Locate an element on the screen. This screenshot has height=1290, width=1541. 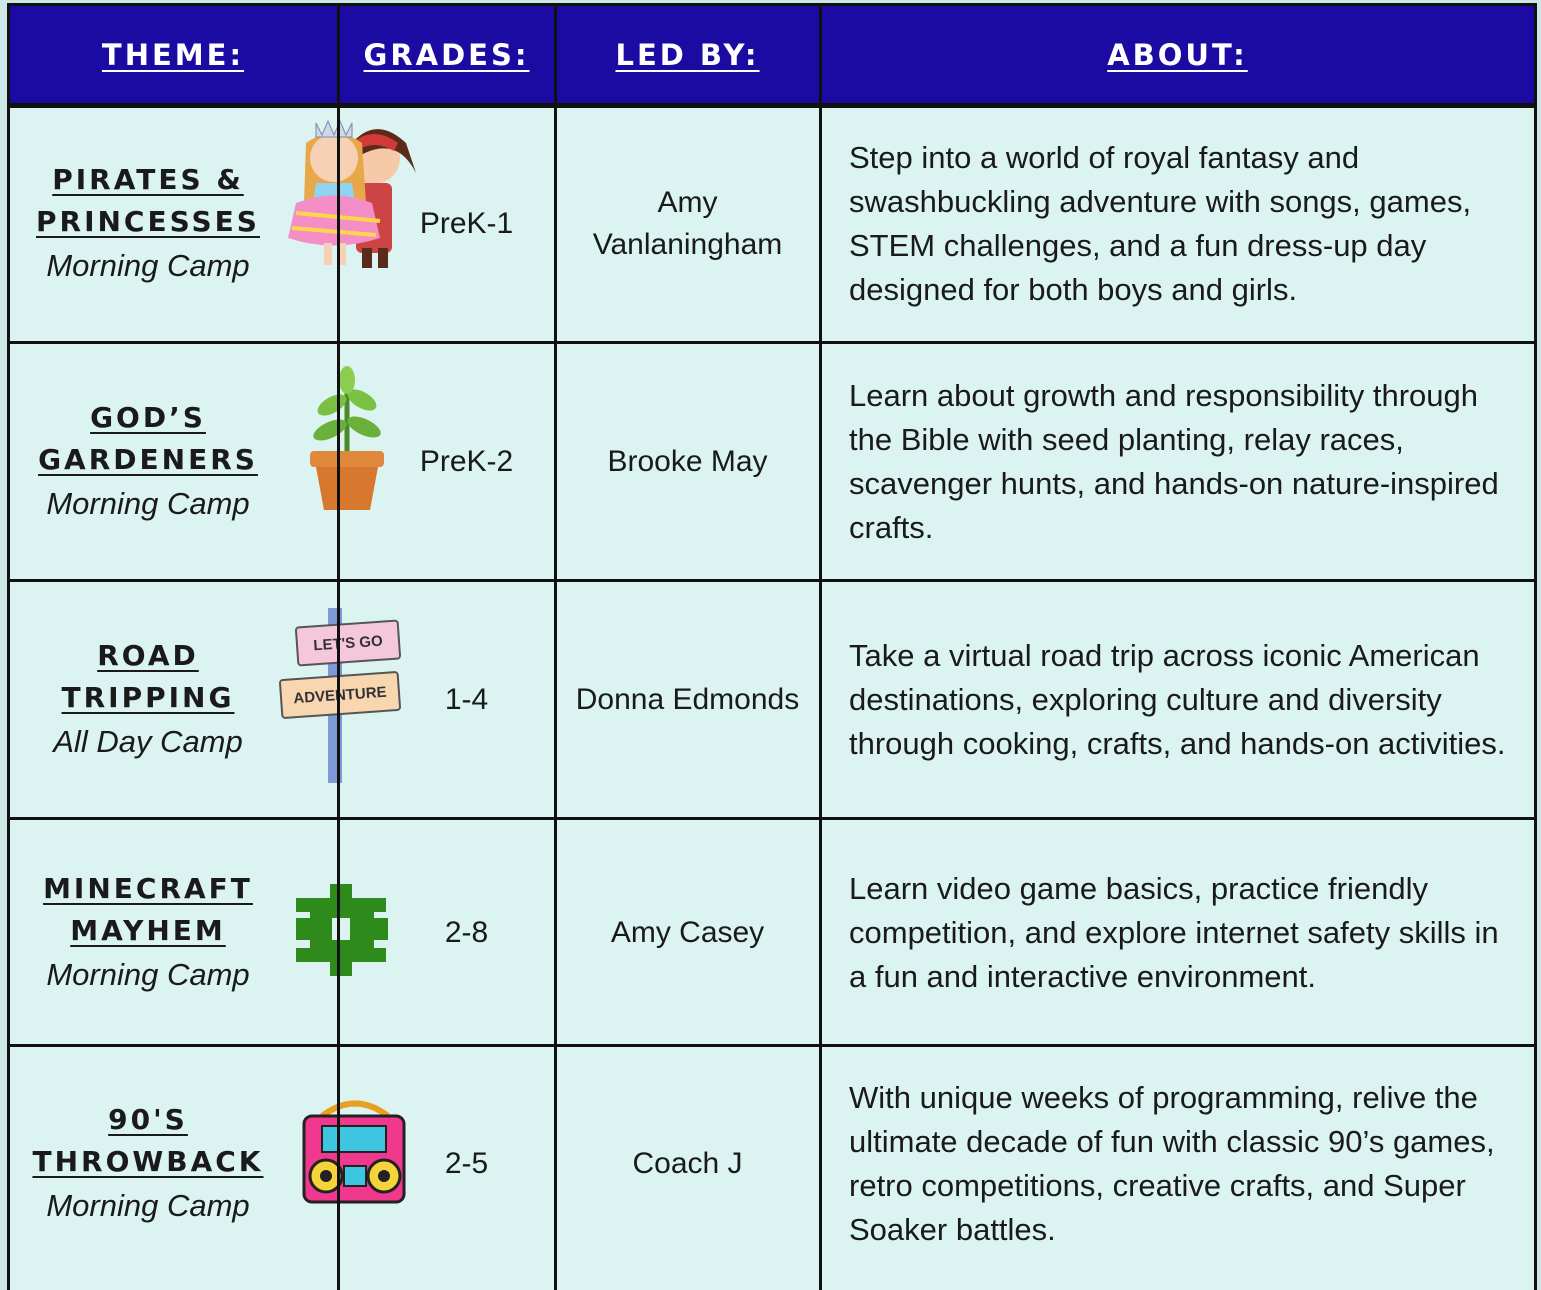
leader-cell: Coach J is located at coordinates (687, 1163).